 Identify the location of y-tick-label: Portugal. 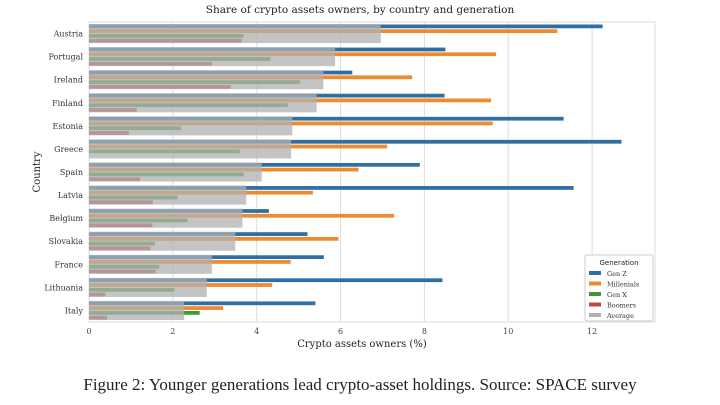
(65, 57).